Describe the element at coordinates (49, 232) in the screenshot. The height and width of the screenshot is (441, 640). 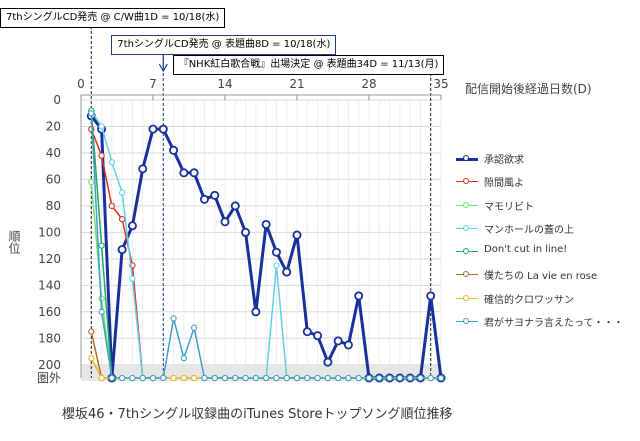
I see `y-tick-label: 100` at that location.